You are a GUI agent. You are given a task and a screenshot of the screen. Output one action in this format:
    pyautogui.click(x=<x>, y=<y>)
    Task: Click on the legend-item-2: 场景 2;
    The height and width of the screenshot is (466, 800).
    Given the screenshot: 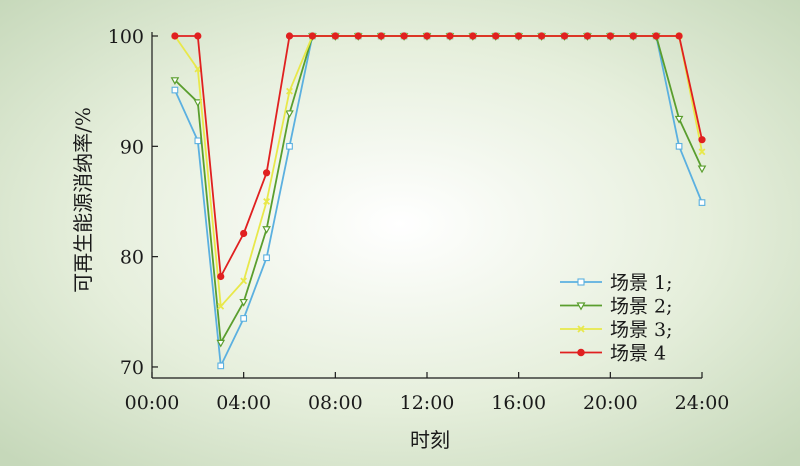 What is the action you would take?
    pyautogui.click(x=616, y=307)
    